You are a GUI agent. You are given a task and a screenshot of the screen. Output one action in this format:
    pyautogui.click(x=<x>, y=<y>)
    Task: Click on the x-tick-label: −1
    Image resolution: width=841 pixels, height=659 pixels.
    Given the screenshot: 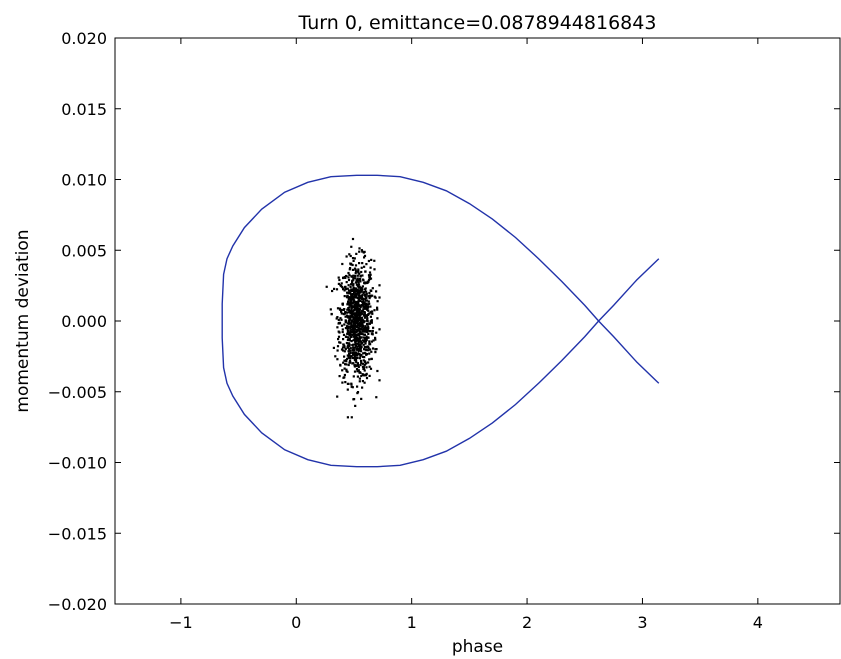 What is the action you would take?
    pyautogui.click(x=181, y=622)
    